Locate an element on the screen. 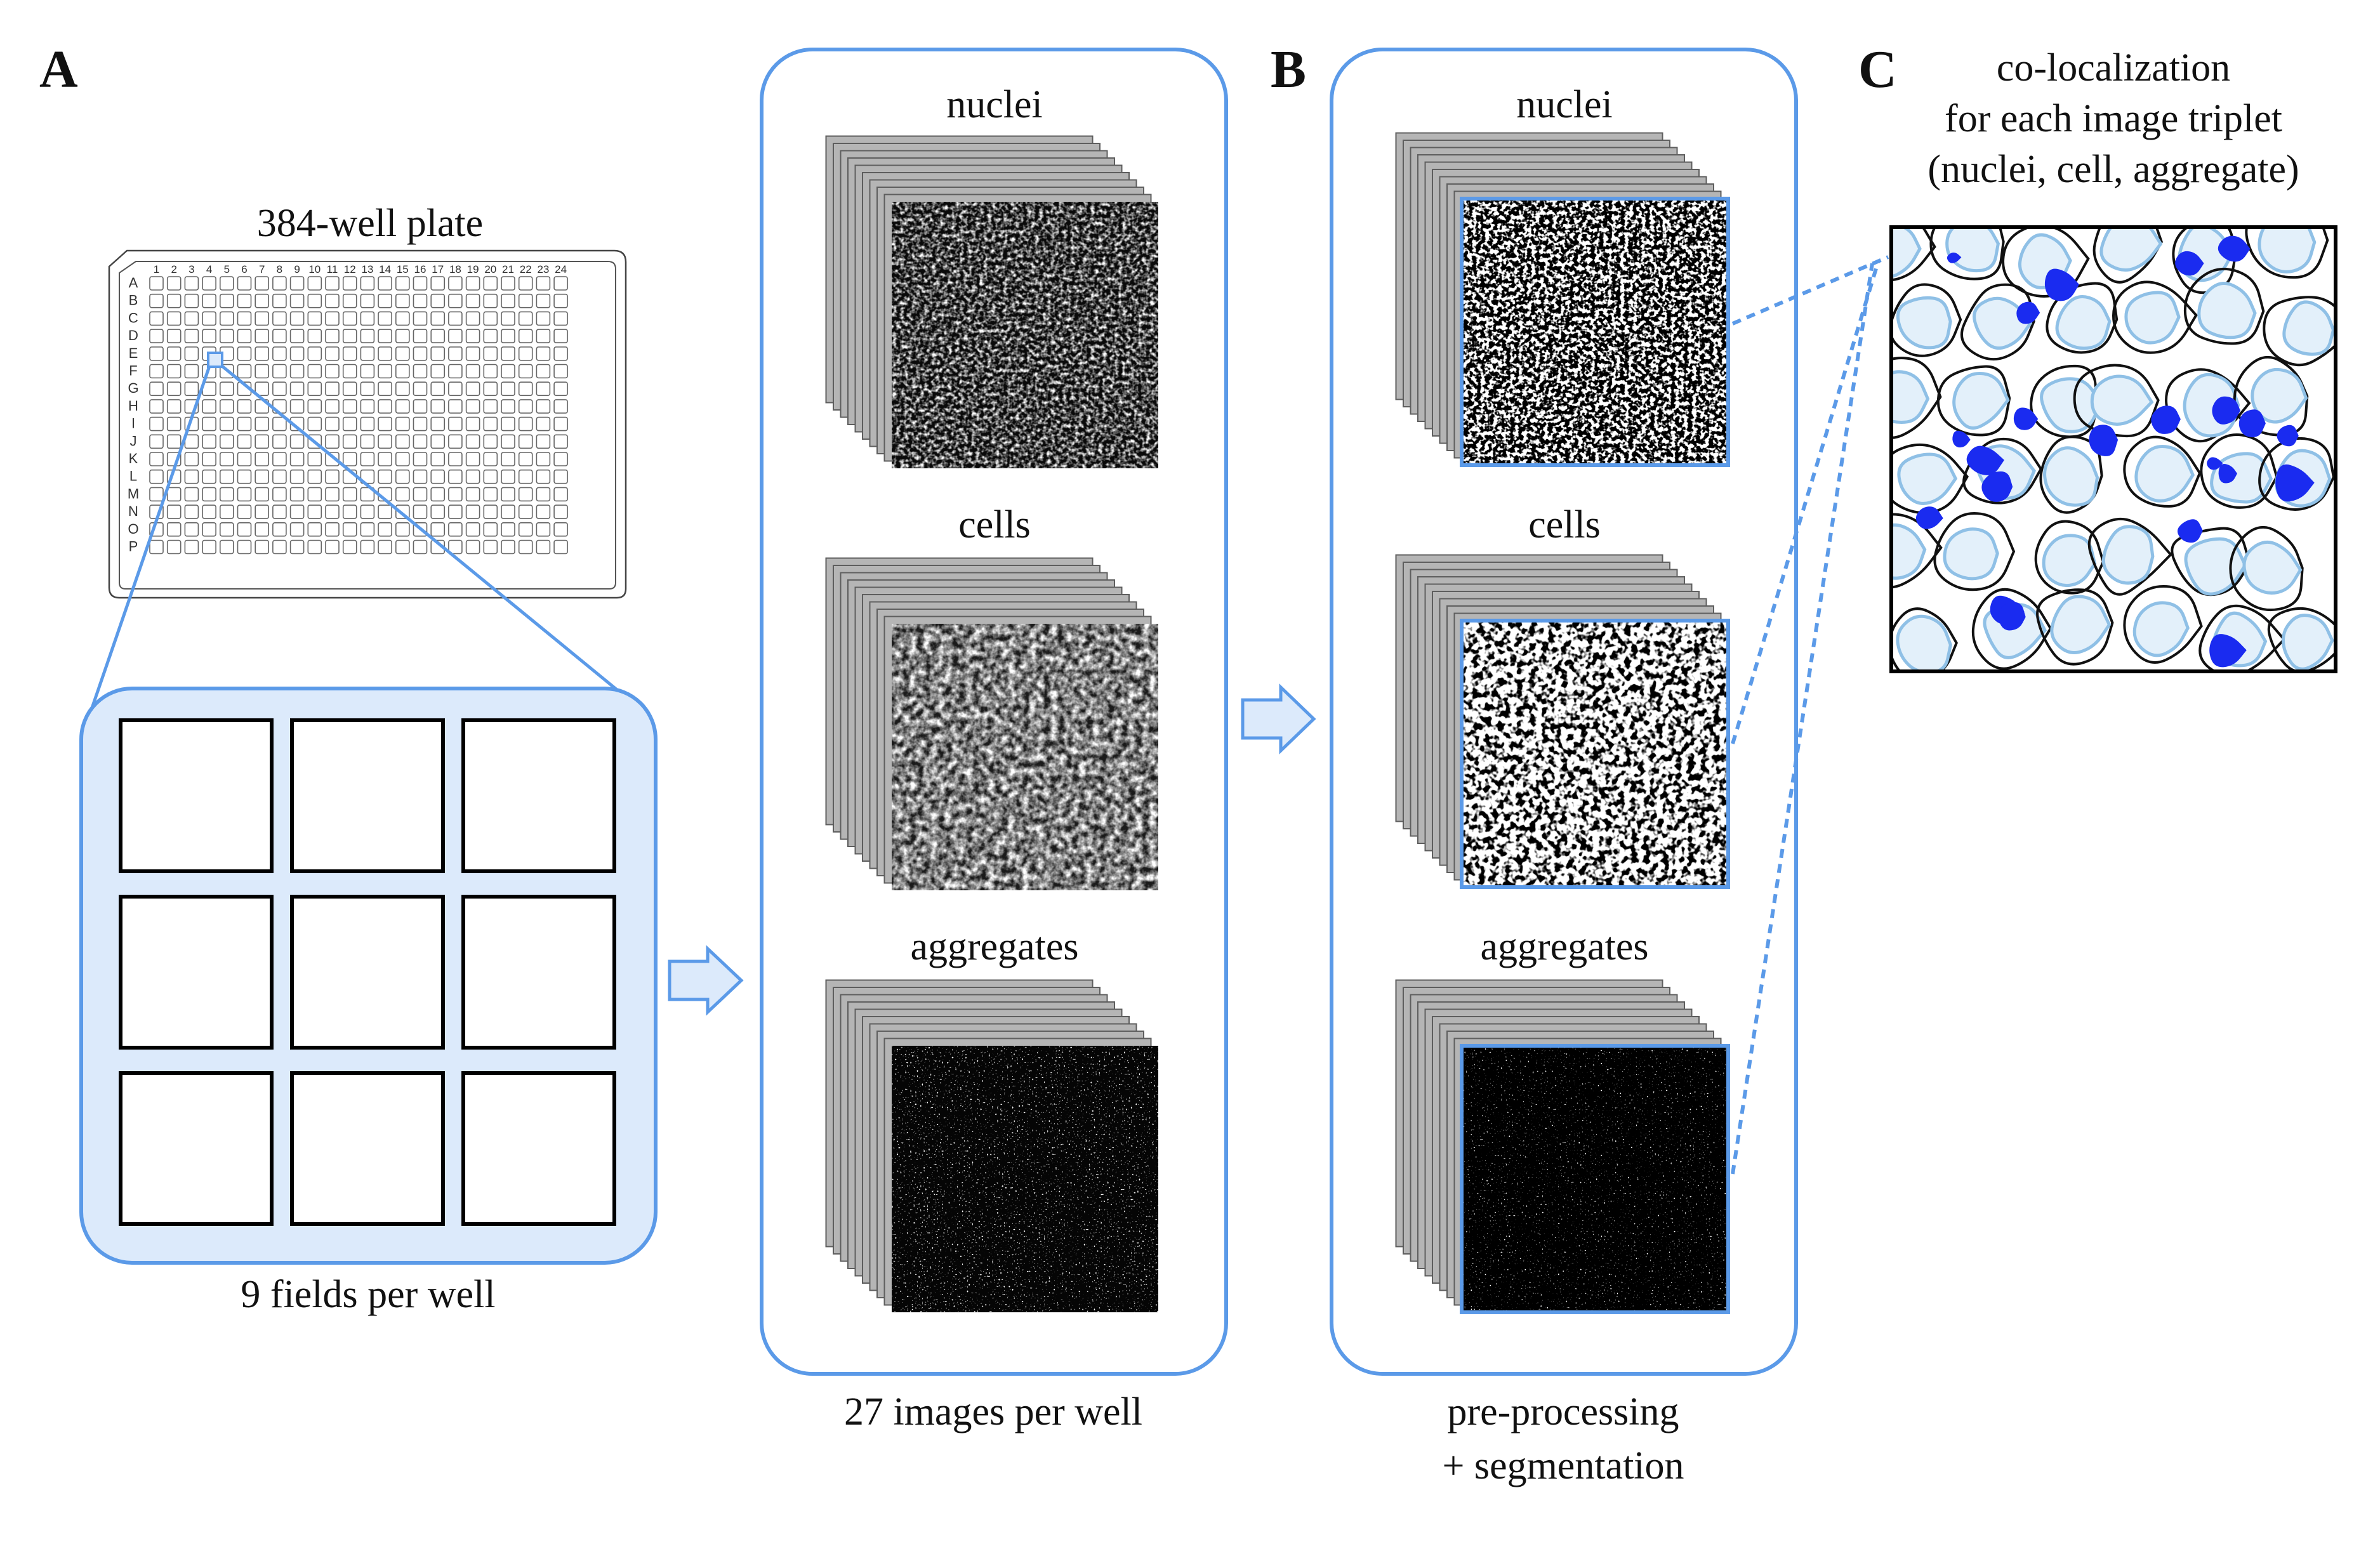  segmentation-caption-line1: pre-processing is located at coordinates (1563, 1411).